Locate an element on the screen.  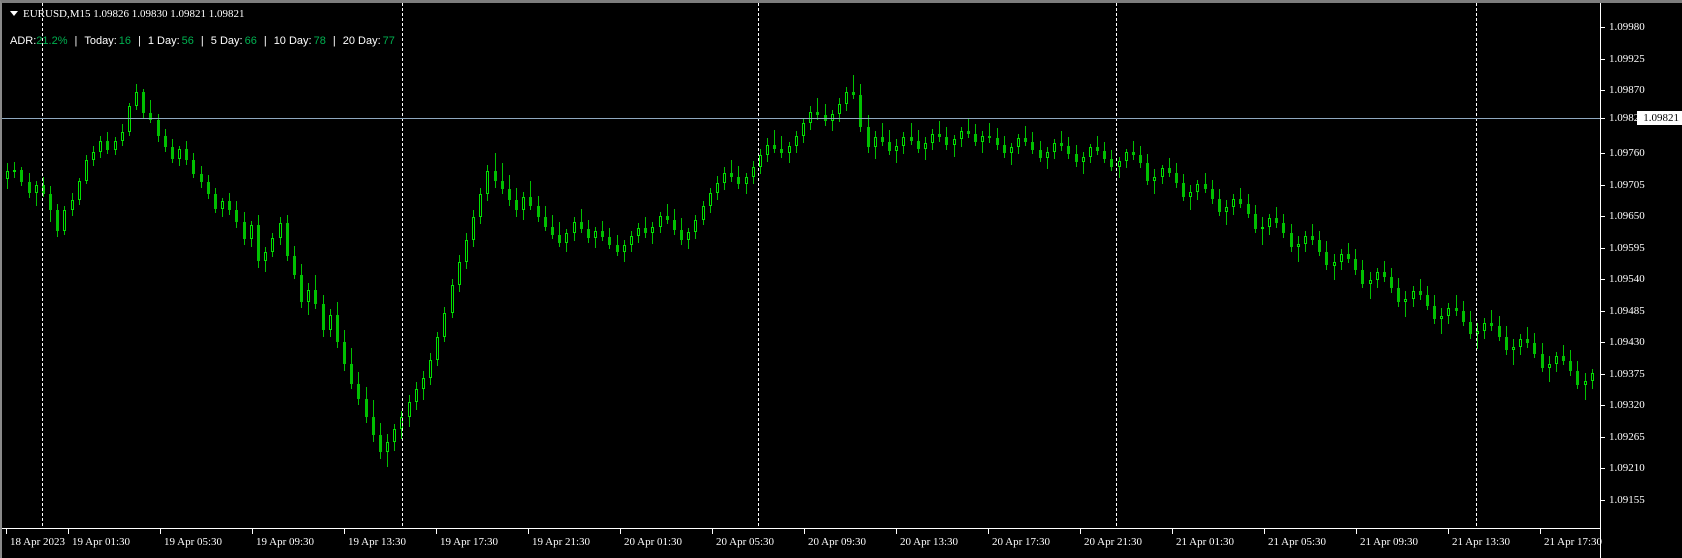
time-tick-label: 20 Apr 13:30 is located at coordinates (929, 542).